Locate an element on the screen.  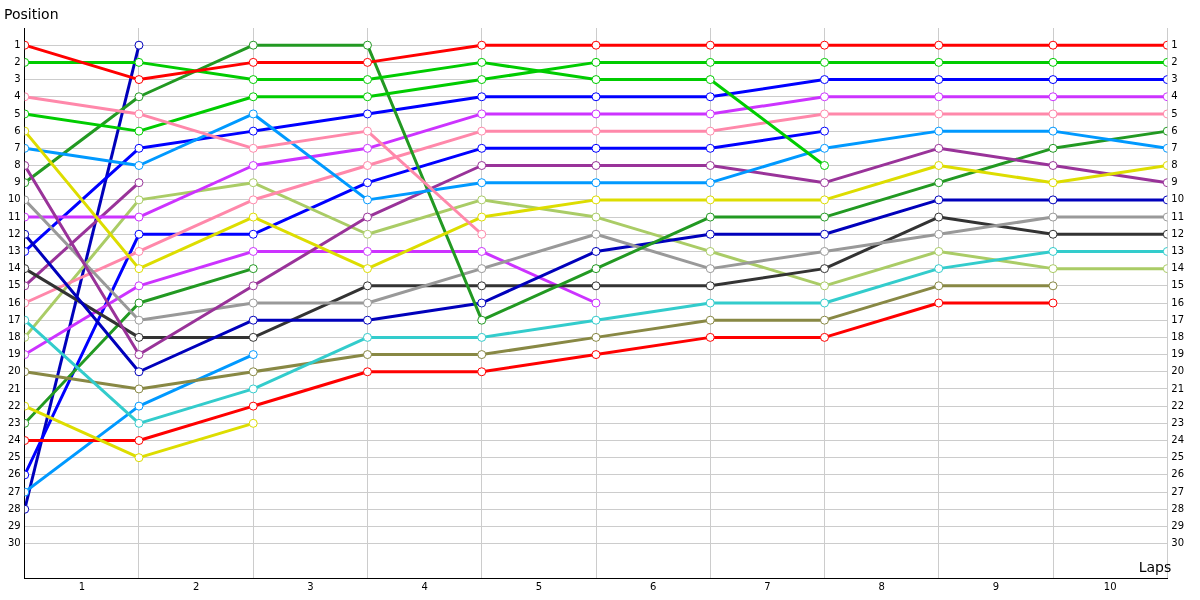
y2-tick-label: 29 is located at coordinates (1178, 526).